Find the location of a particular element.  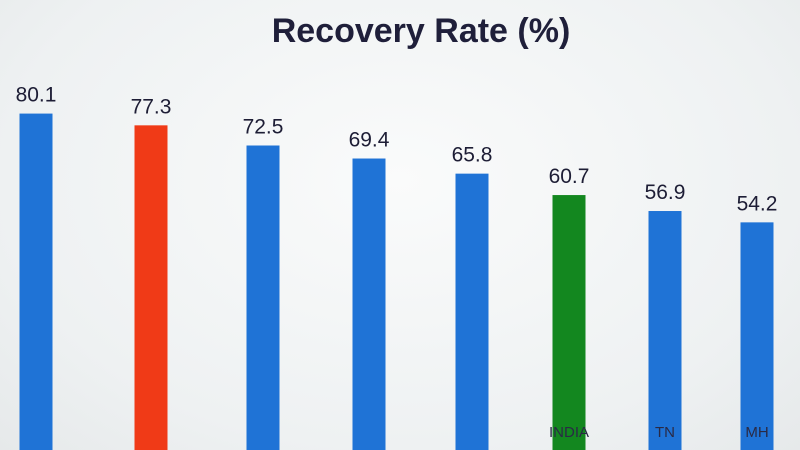

value-label-8: 54.2 is located at coordinates (757, 203).